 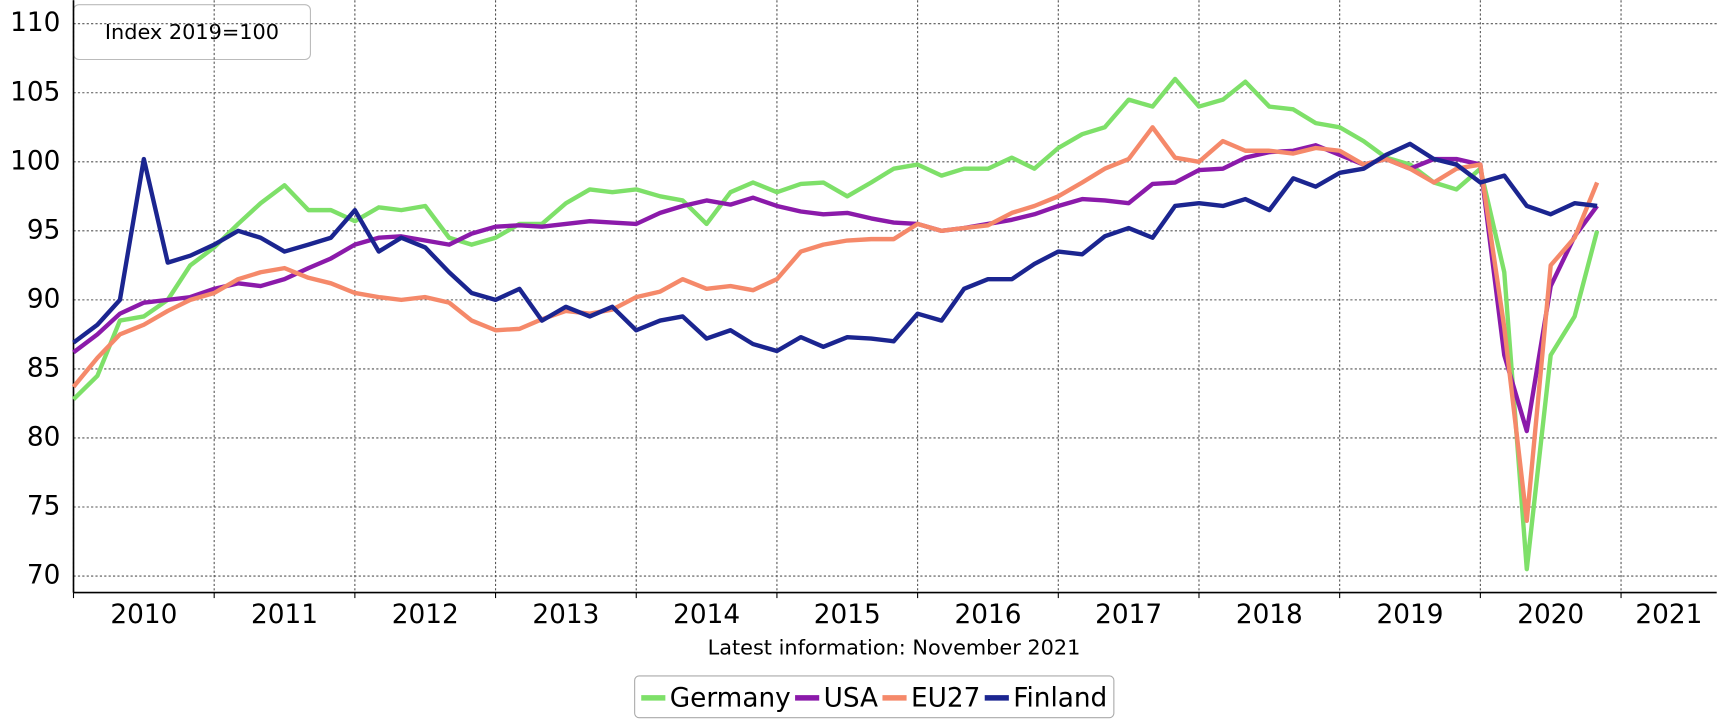 What do you see at coordinates (43, 576) in the screenshot?
I see `y-tick-label: 70` at bounding box center [43, 576].